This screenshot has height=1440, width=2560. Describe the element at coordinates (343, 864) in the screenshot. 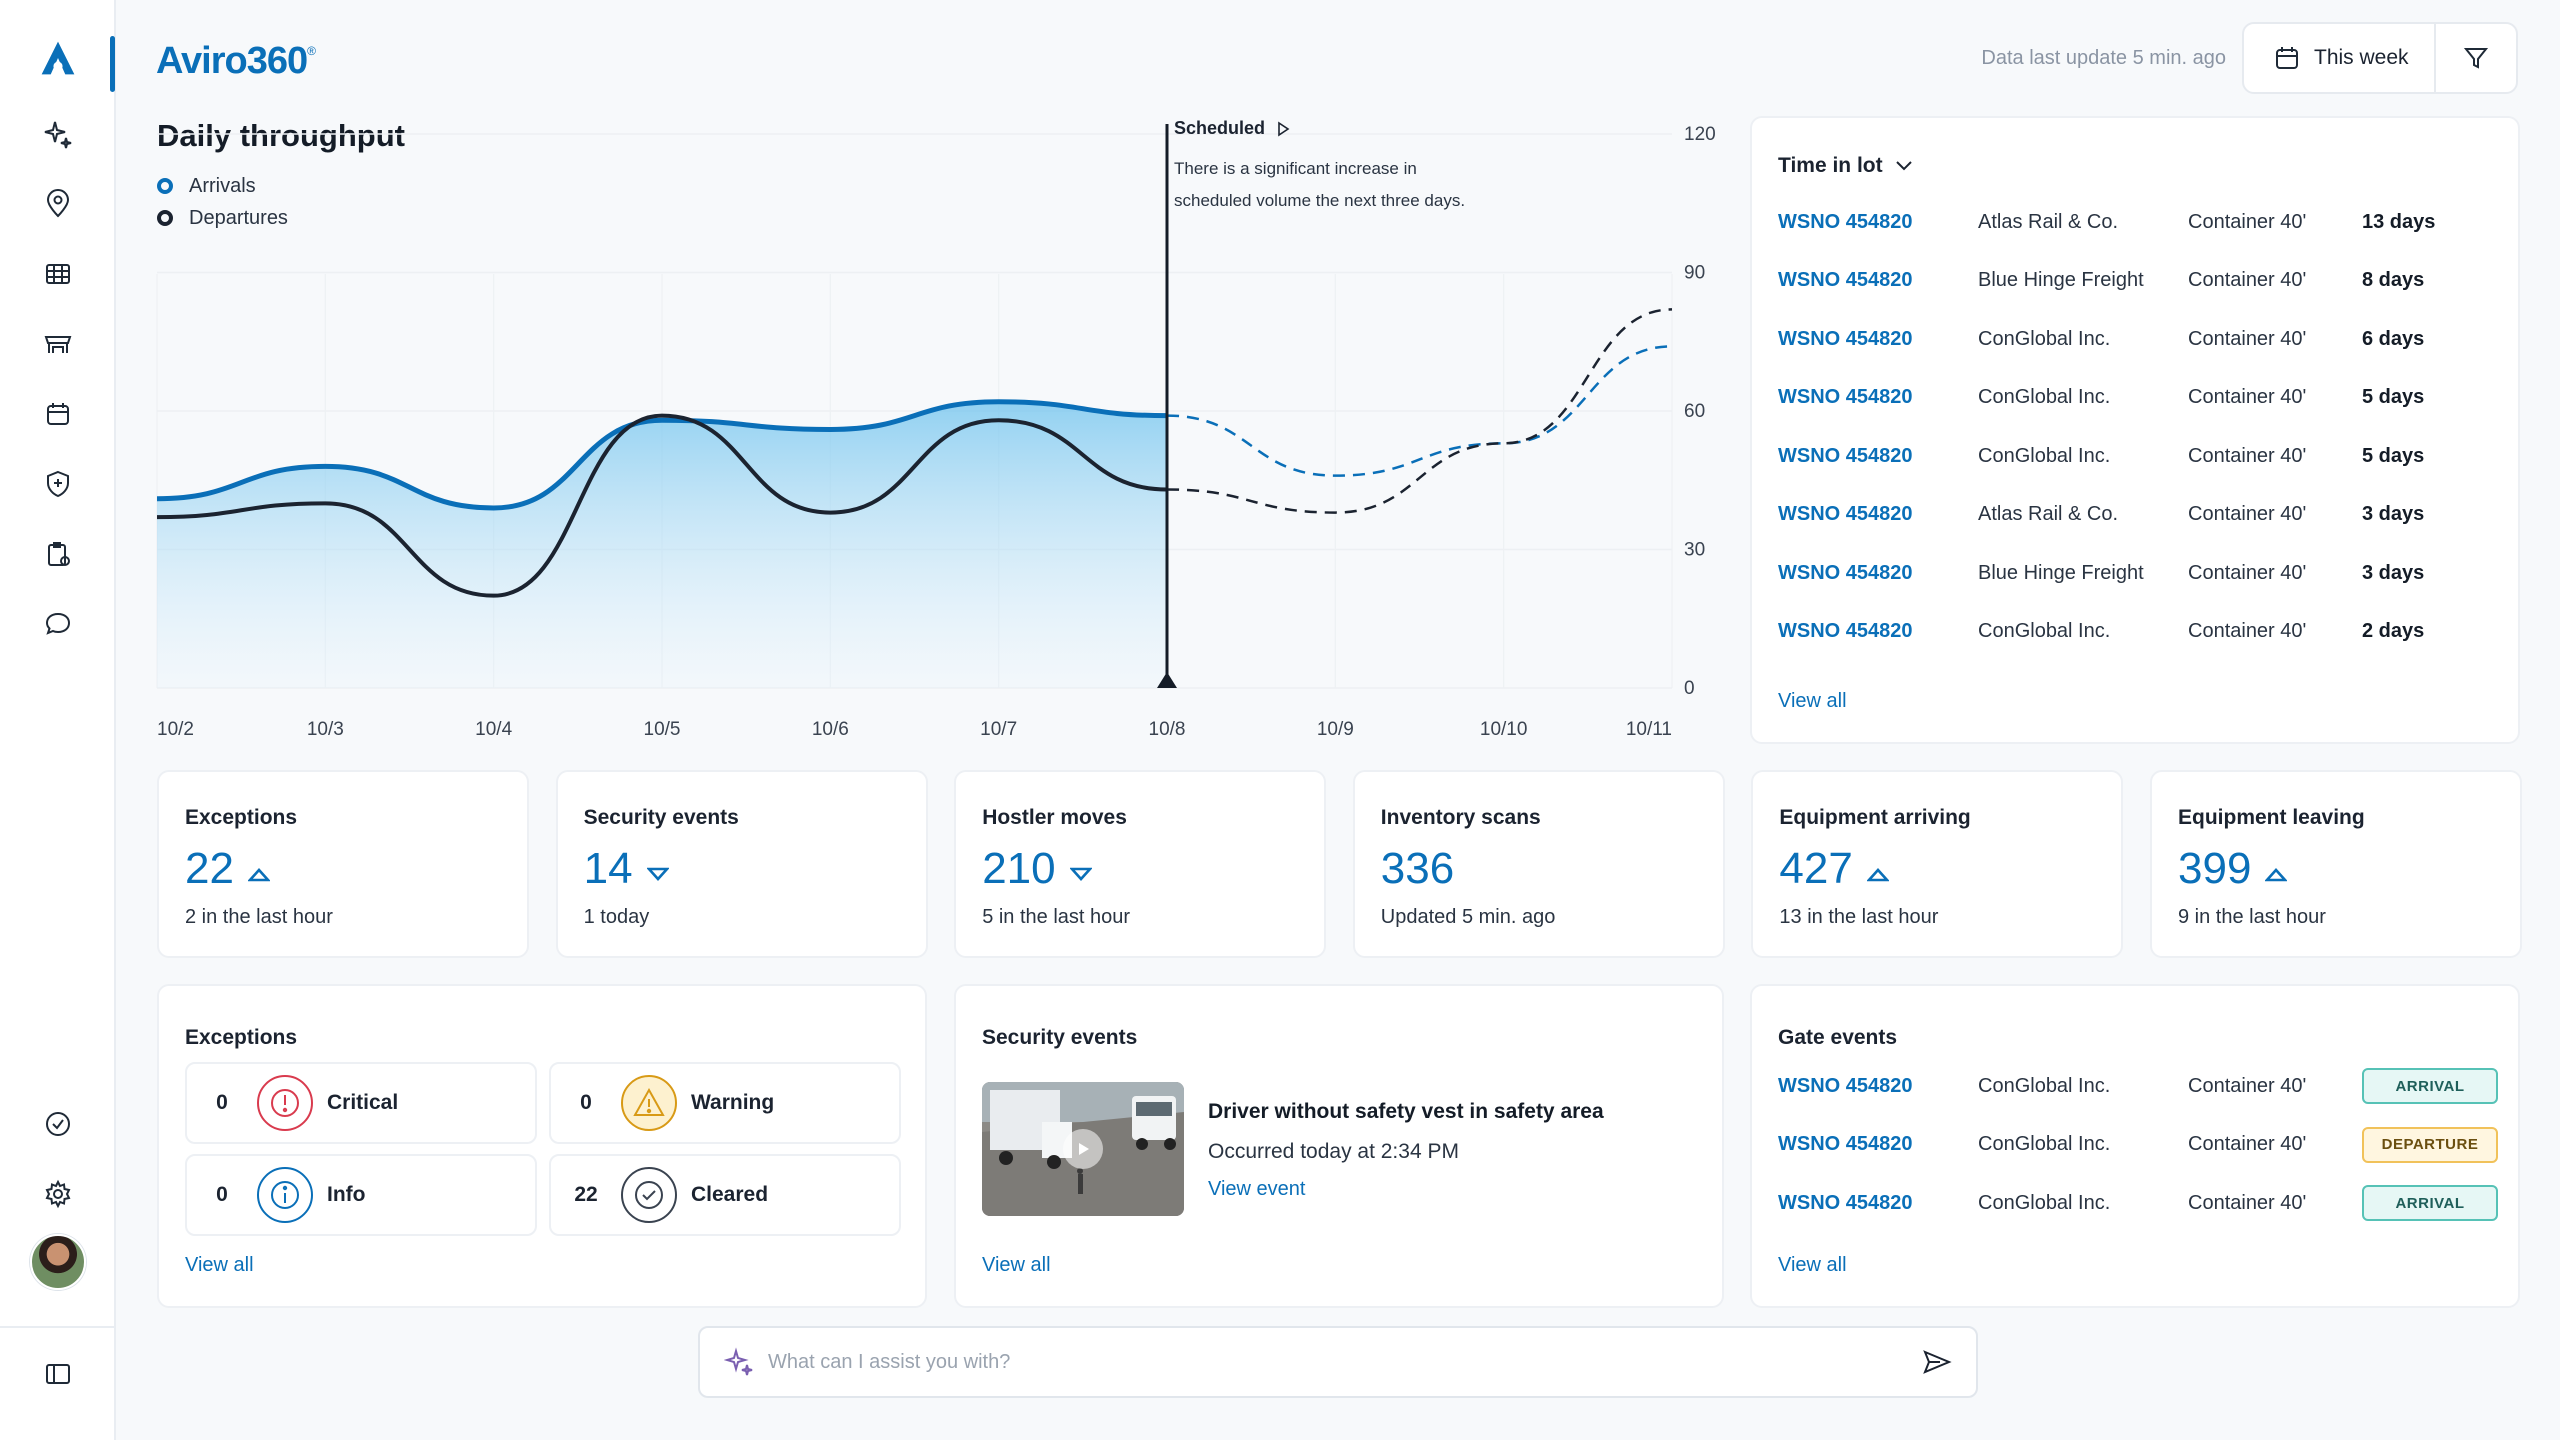

I see `kpi-card: Exceptions 22 2 in the last hour` at that location.